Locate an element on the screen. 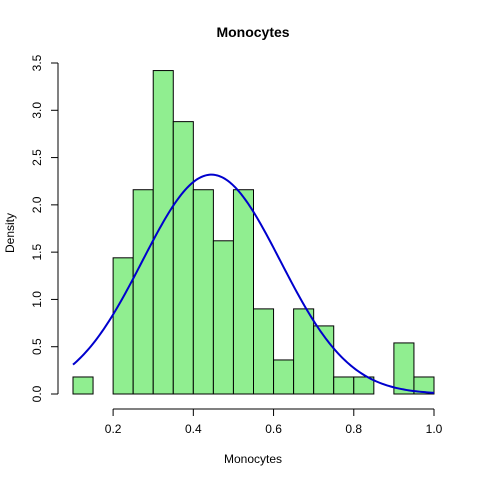  y-tick-label: 0.0 is located at coordinates (37, 393).